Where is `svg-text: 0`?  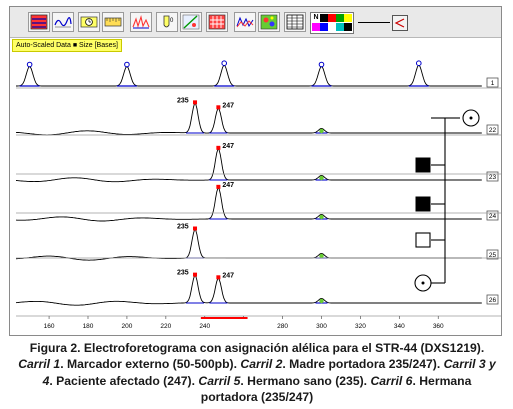 svg-text: 0 is located at coordinates (172, 21).